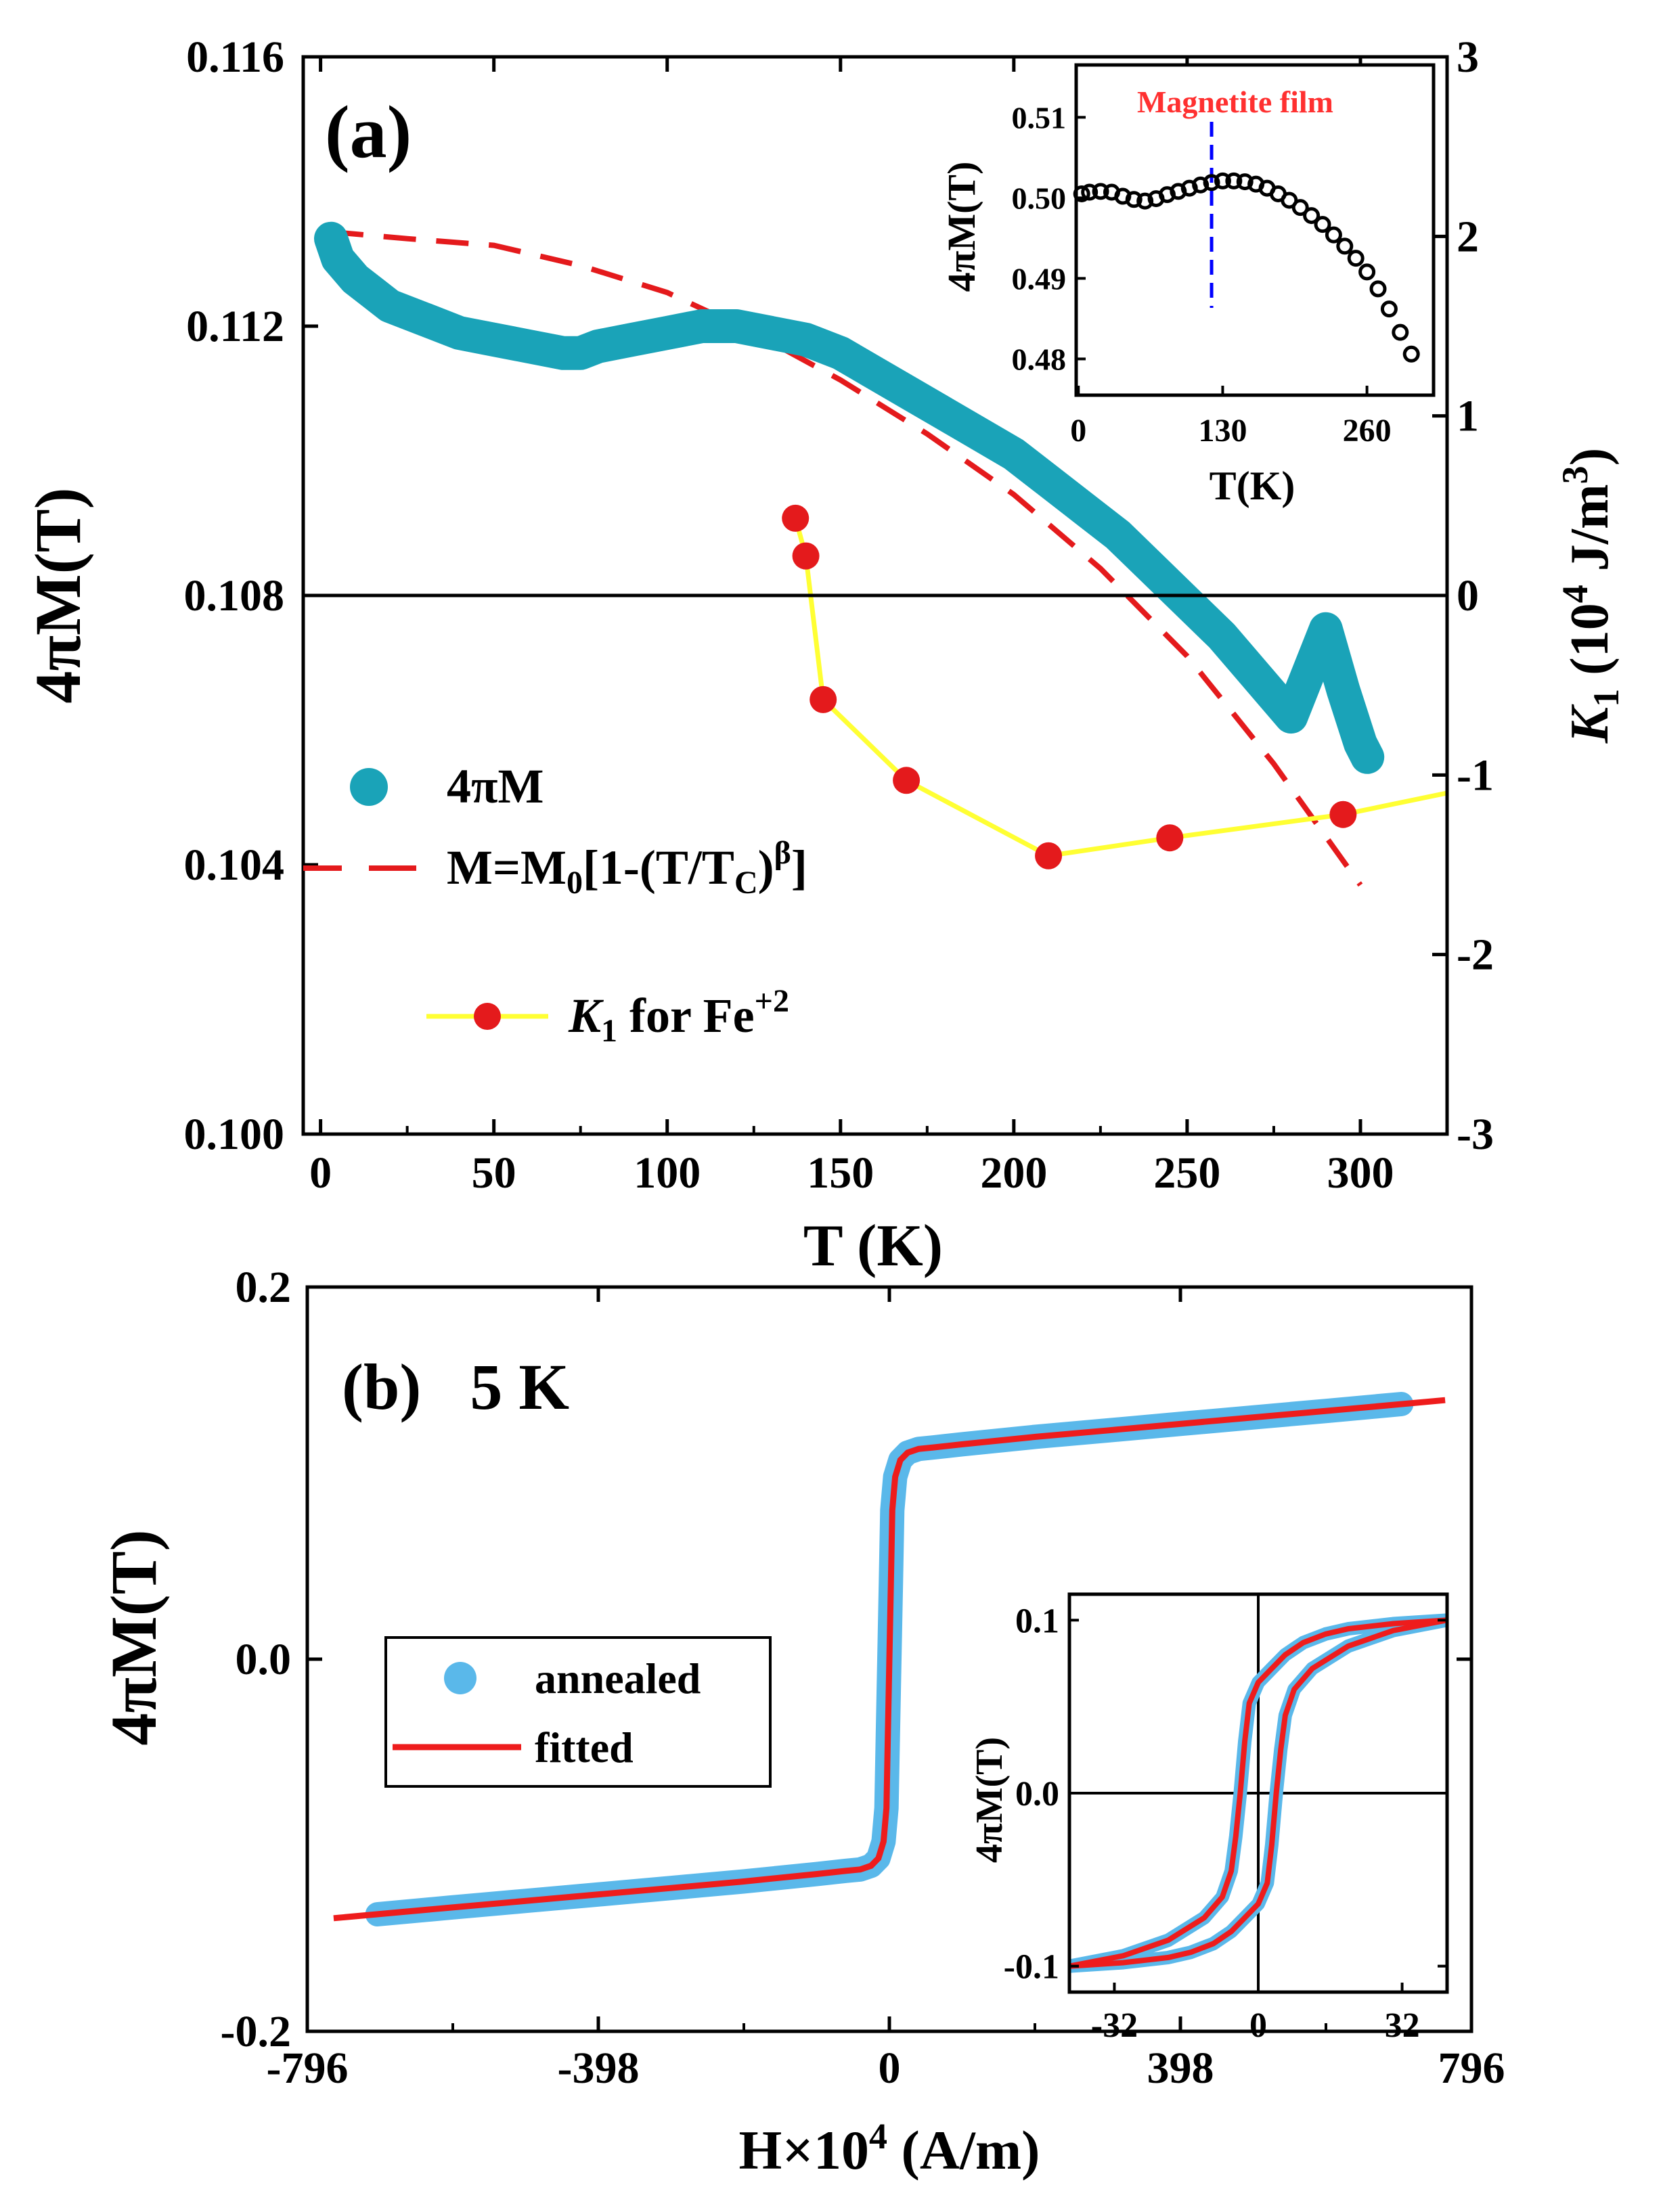 The width and height of the screenshot is (1663, 2212). I want to click on inset-b-lower-fit, so click(1258, 1793).